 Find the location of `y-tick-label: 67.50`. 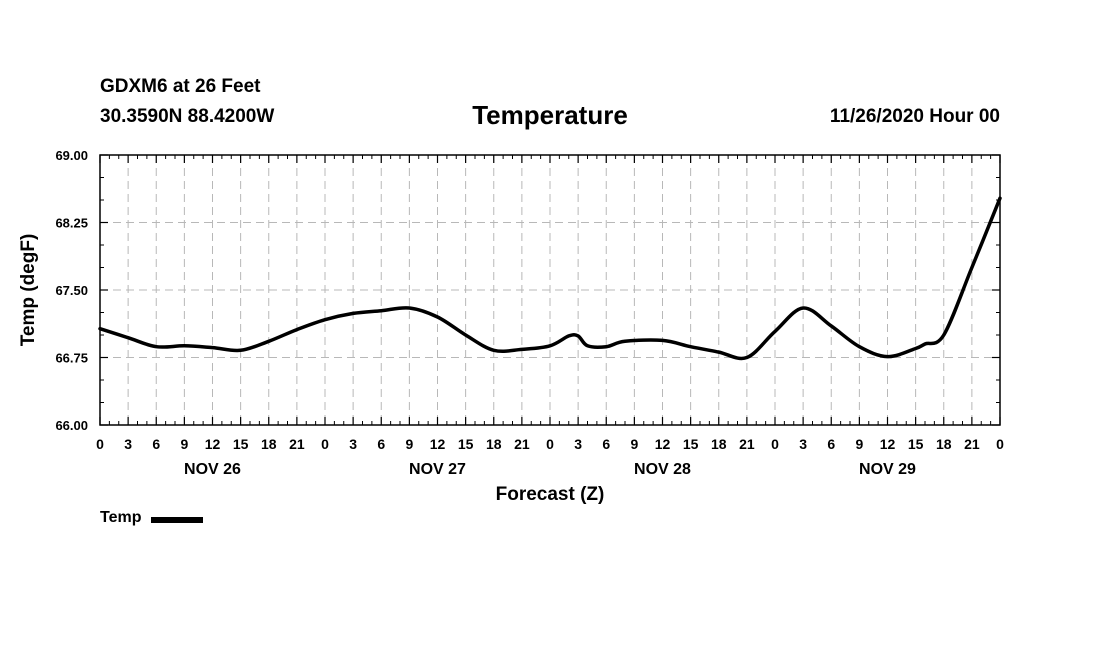

y-tick-label: 67.50 is located at coordinates (71, 290).